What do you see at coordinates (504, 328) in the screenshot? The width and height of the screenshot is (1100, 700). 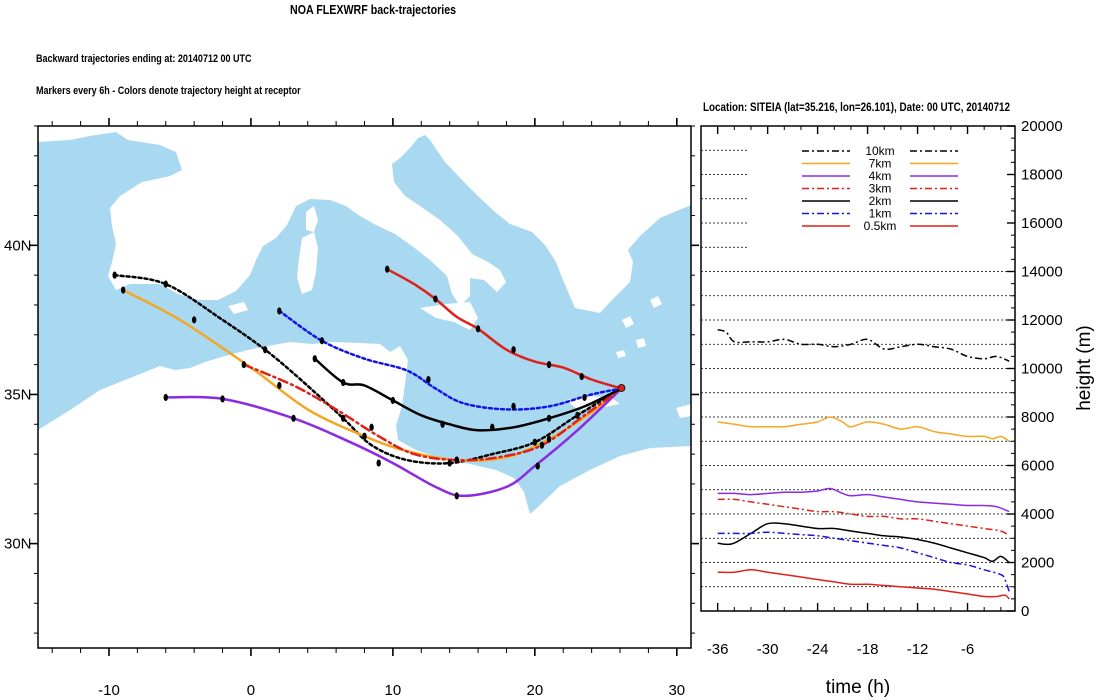 I see `trajectory-0.5km` at bounding box center [504, 328].